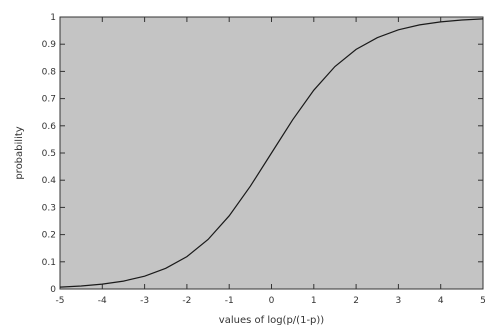 Image resolution: width=486 pixels, height=328 pixels. I want to click on x-axis-label: values of log(p/(1-p)), so click(272, 320).